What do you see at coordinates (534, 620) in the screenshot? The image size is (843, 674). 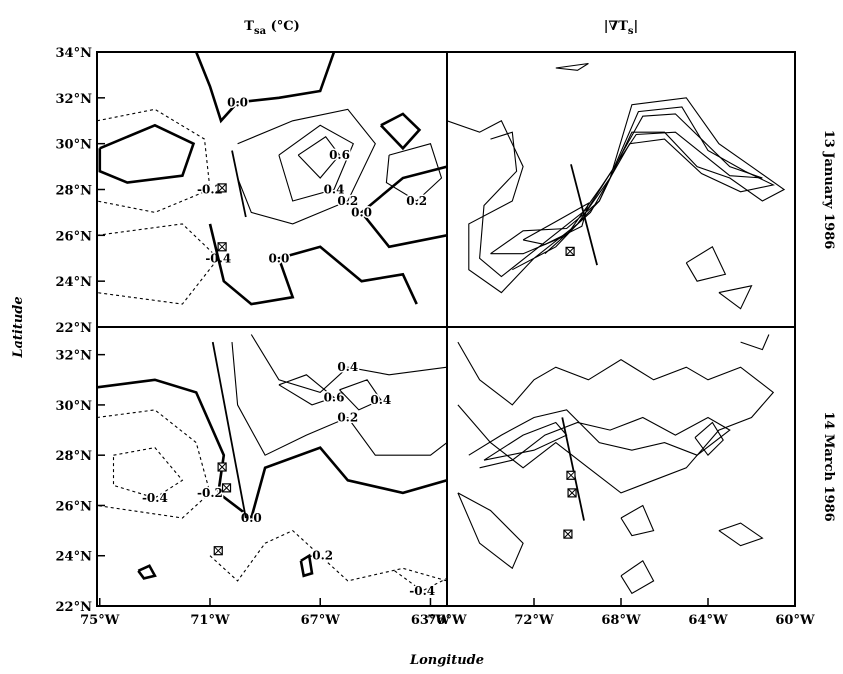 I see `x-tick-label: 72°W` at bounding box center [534, 620].